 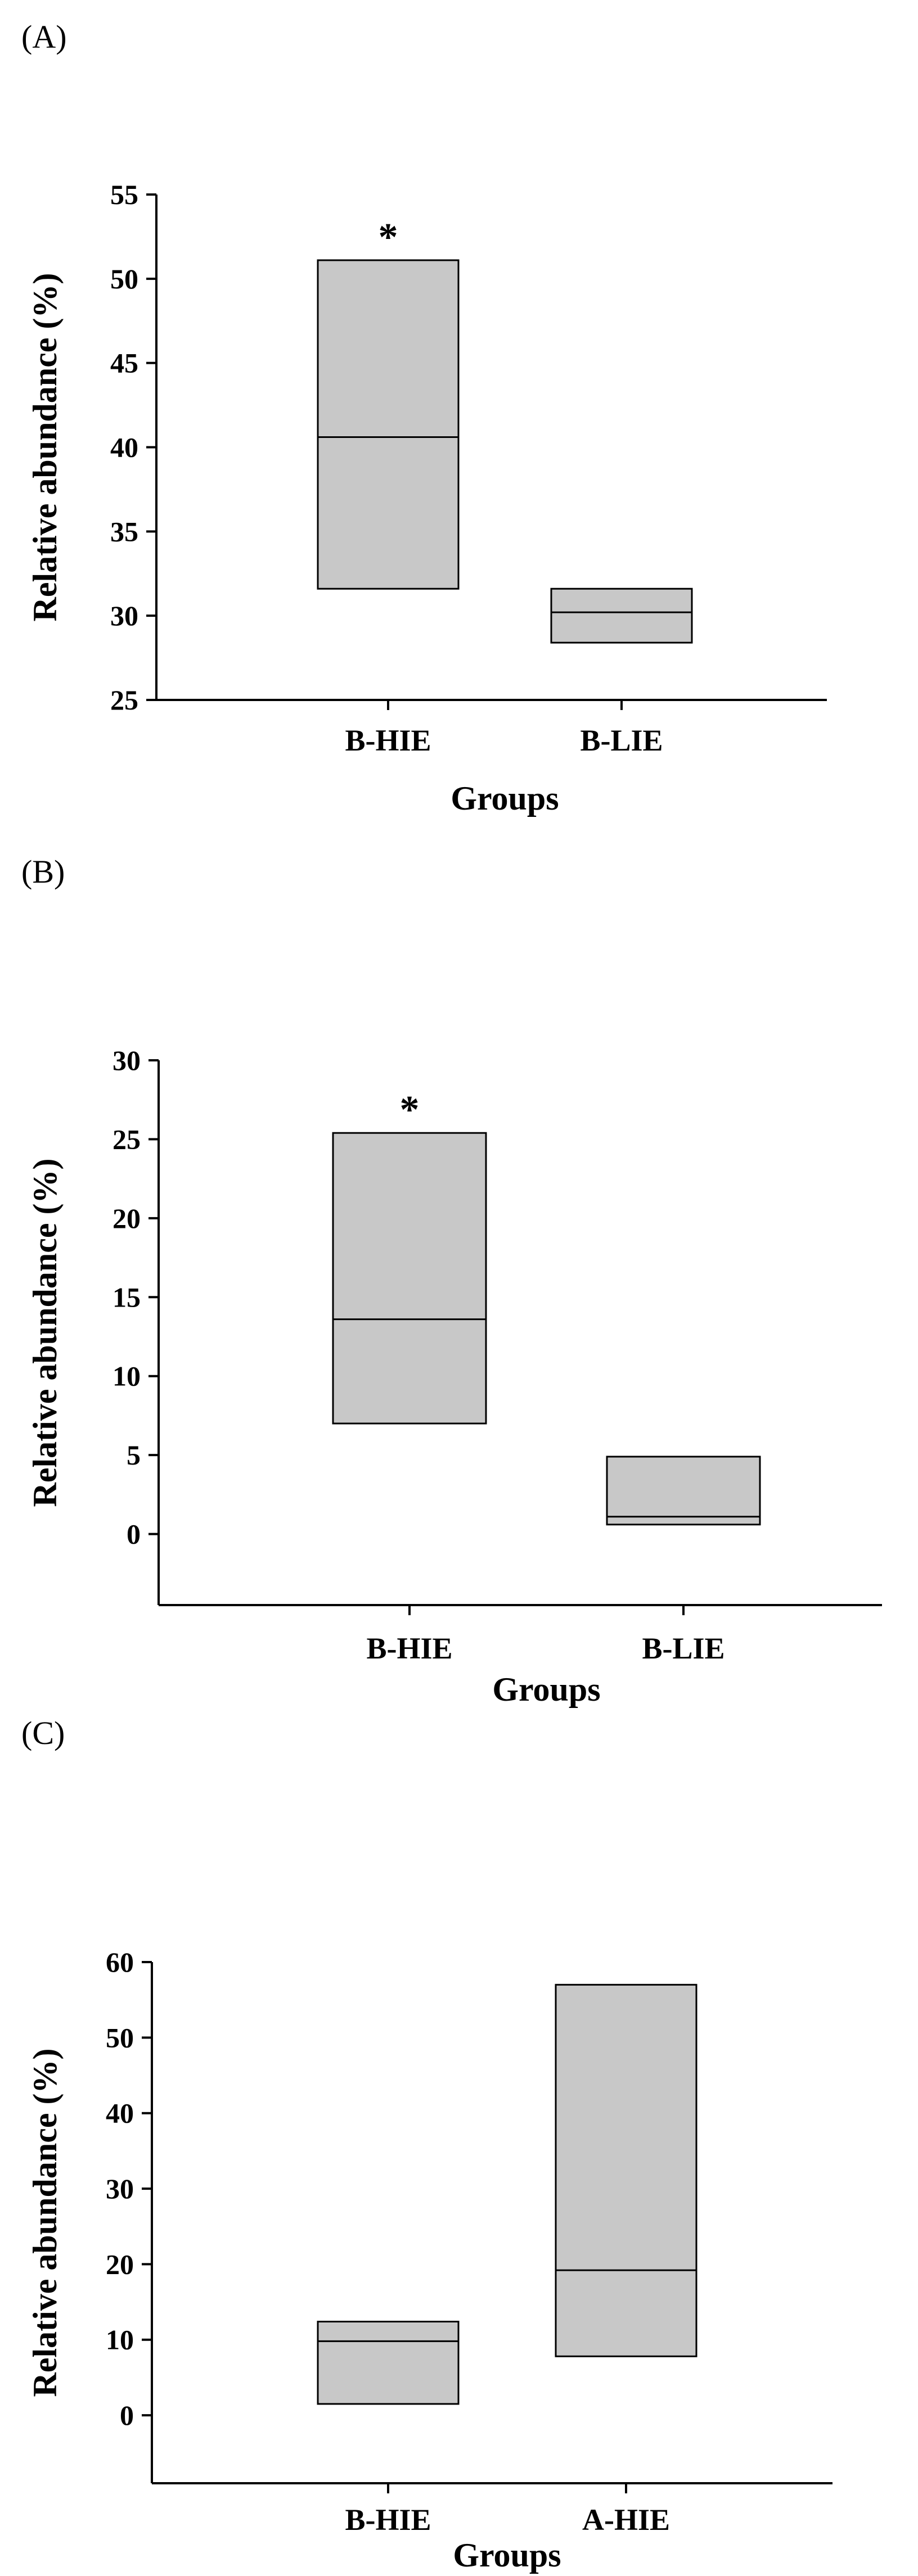 I want to click on x-category-label: A-HIE, so click(x=626, y=2520).